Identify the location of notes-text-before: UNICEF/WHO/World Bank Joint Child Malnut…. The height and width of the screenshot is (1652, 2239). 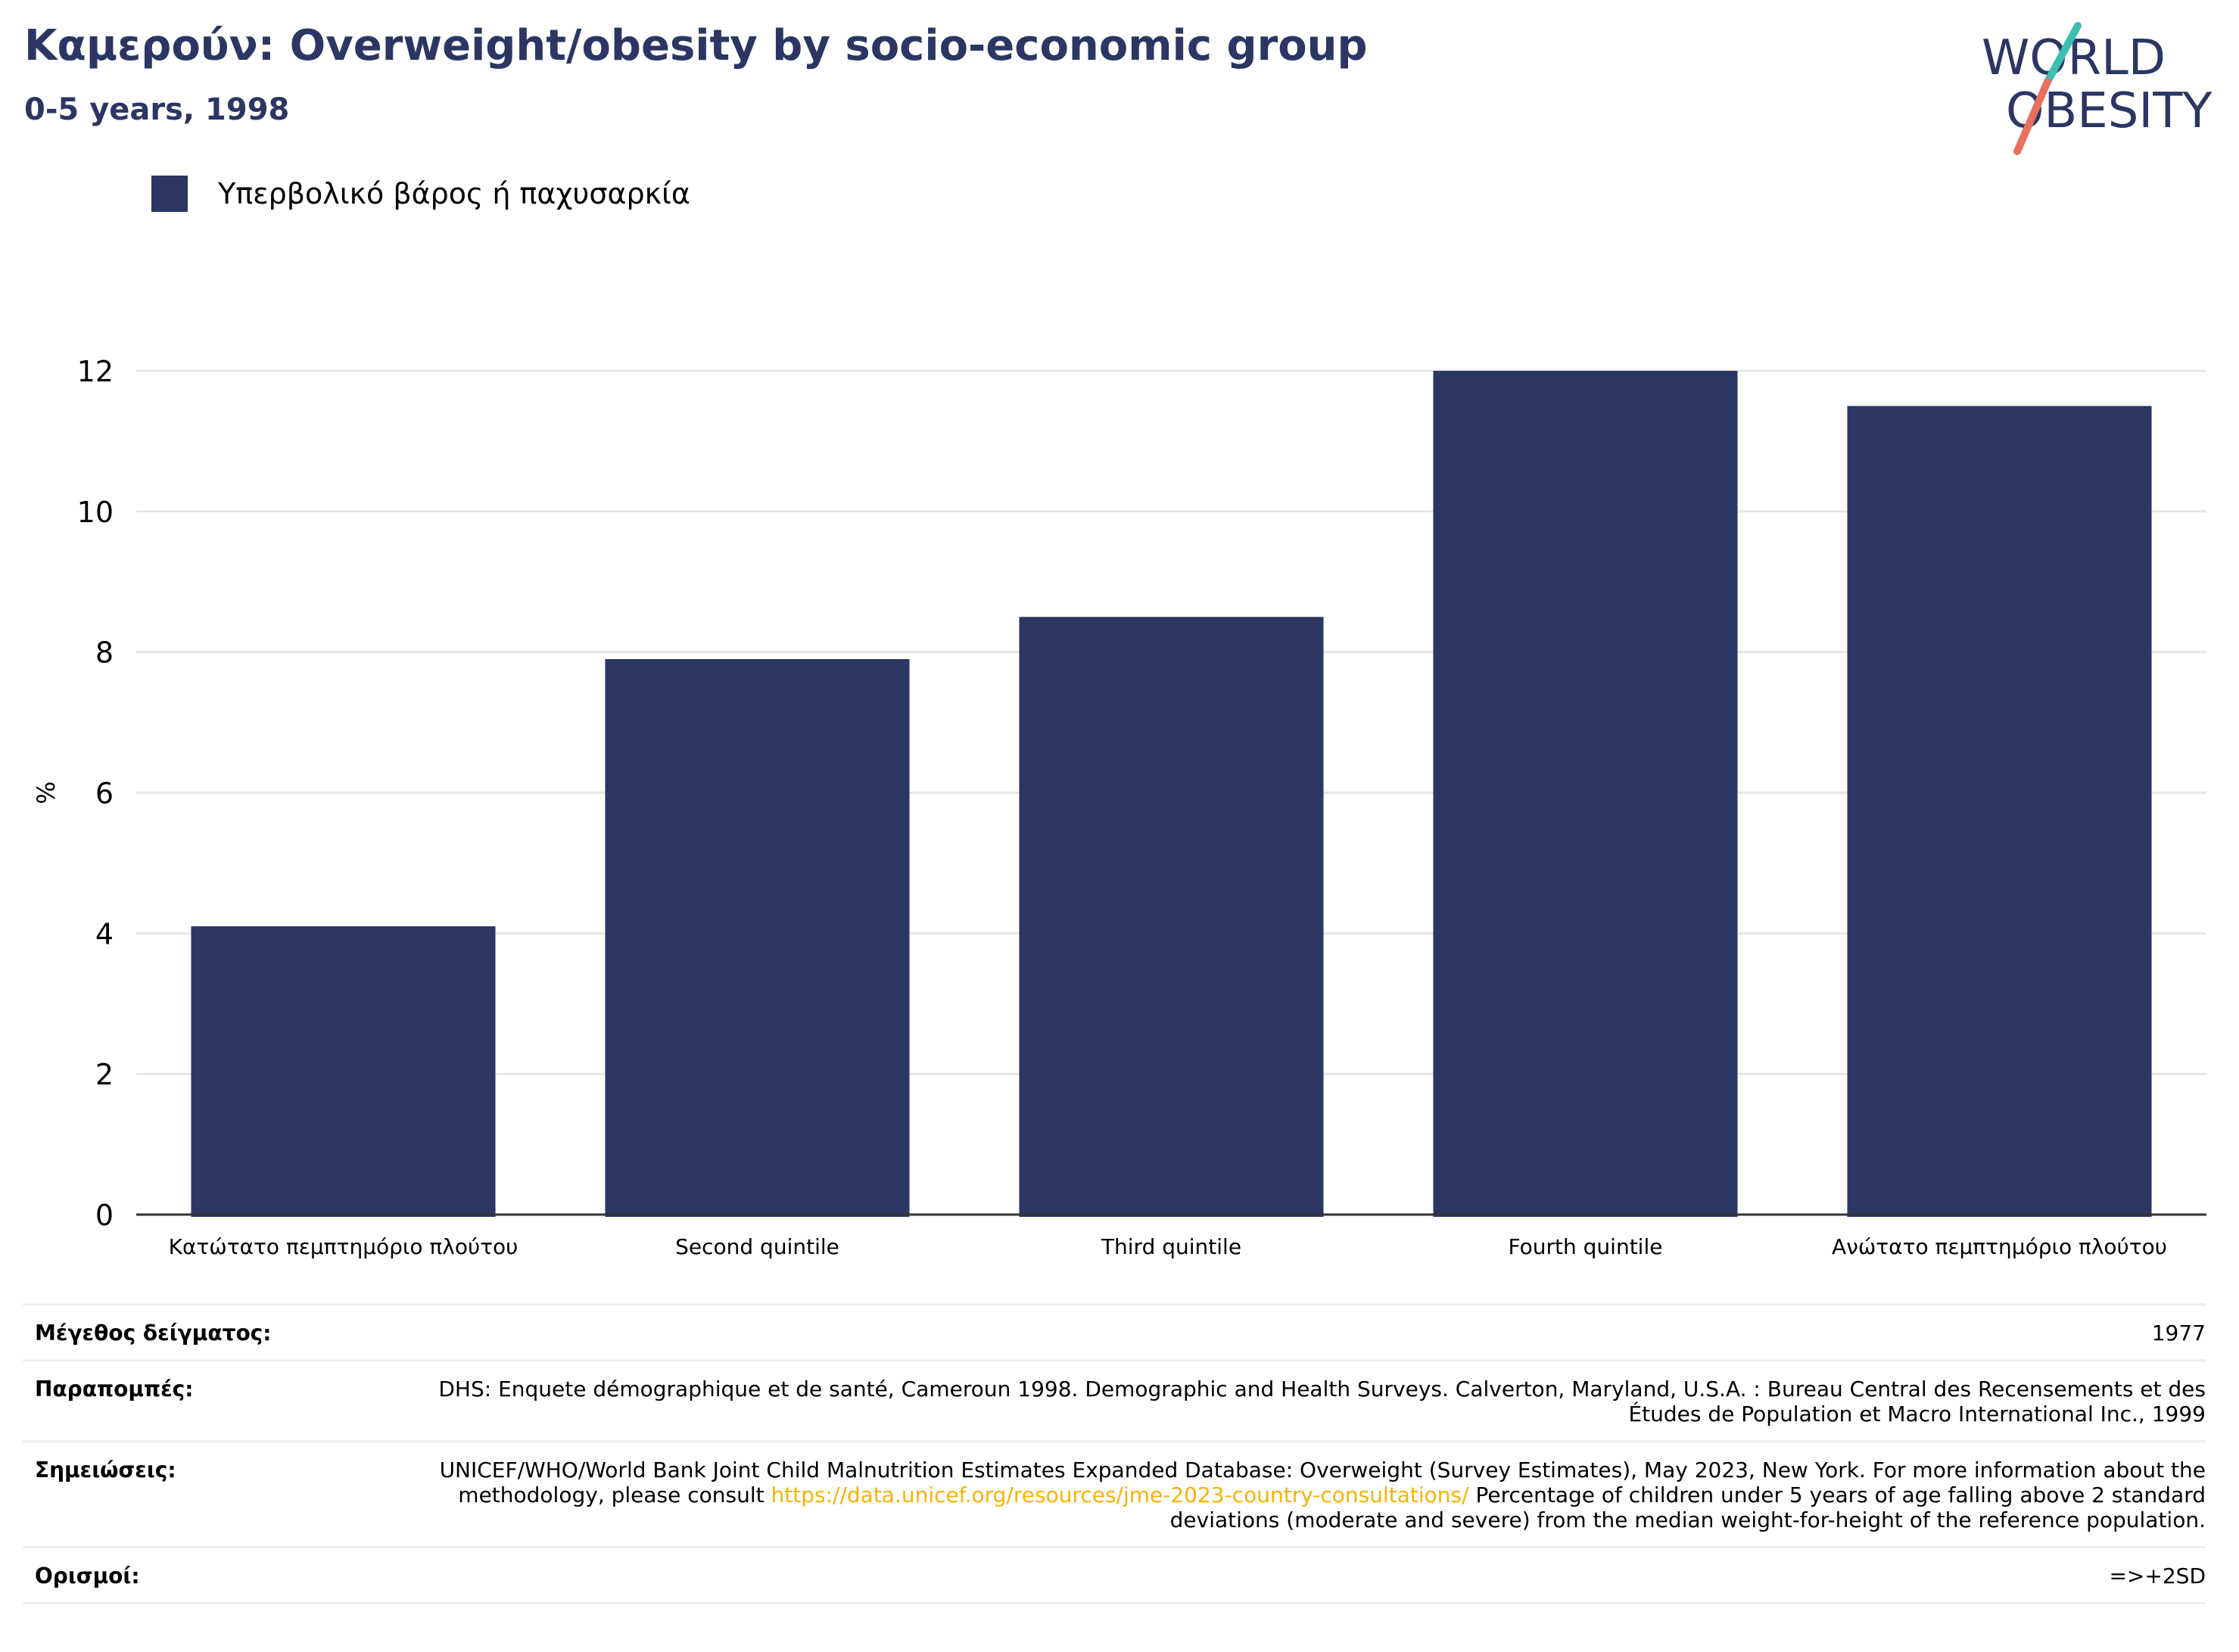
(1323, 1482).